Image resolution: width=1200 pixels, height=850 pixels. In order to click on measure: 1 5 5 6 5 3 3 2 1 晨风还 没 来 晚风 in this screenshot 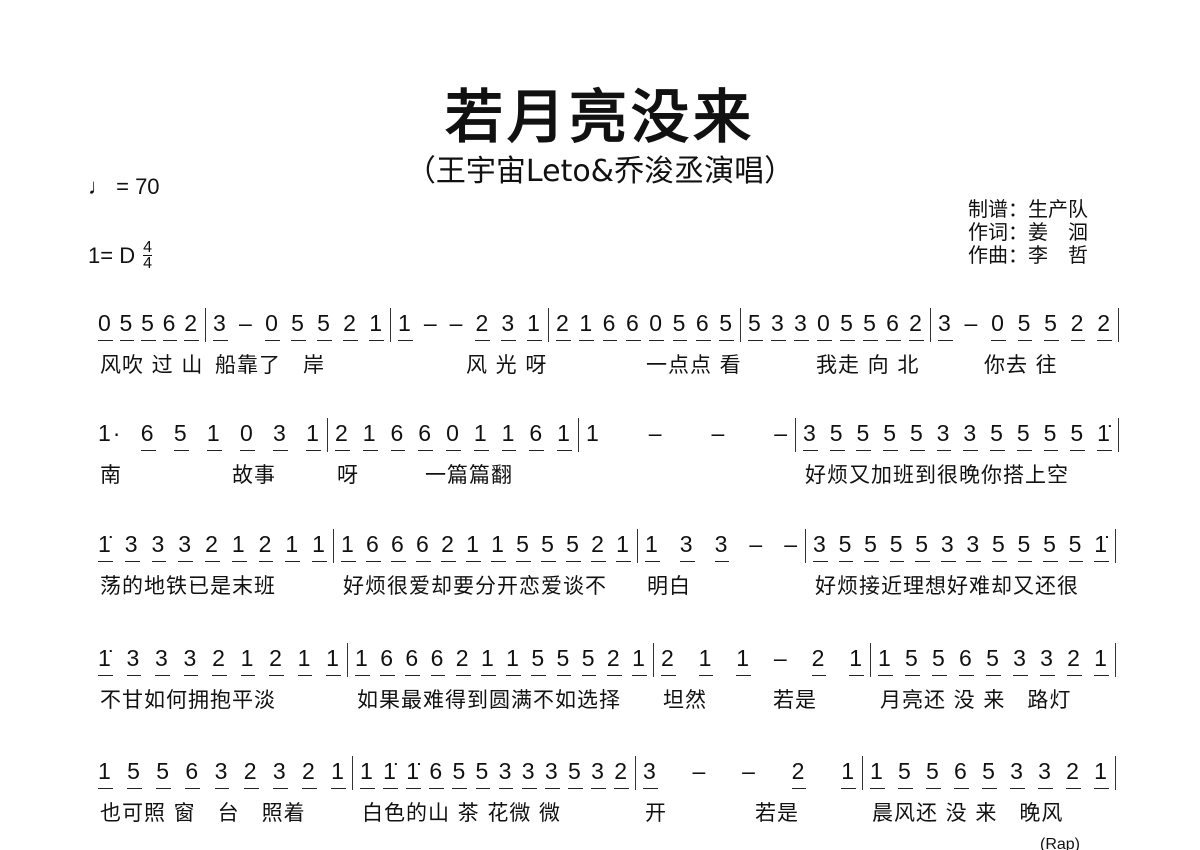, I will do `click(988, 793)`.